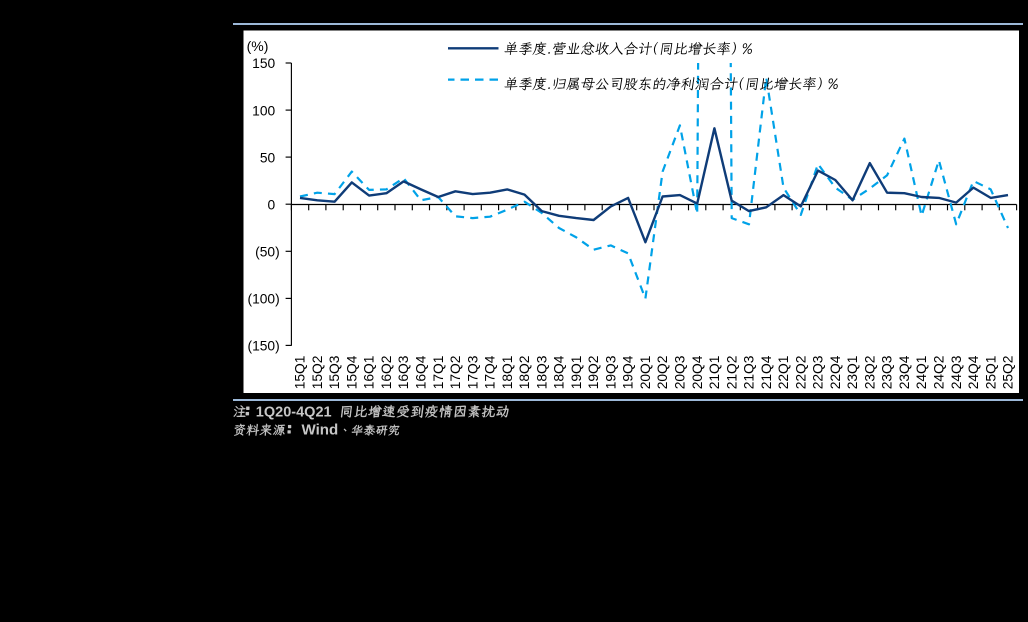 The height and width of the screenshot is (622, 1028). Describe the element at coordinates (697, 372) in the screenshot. I see `svg-text: 20Q4` at that location.